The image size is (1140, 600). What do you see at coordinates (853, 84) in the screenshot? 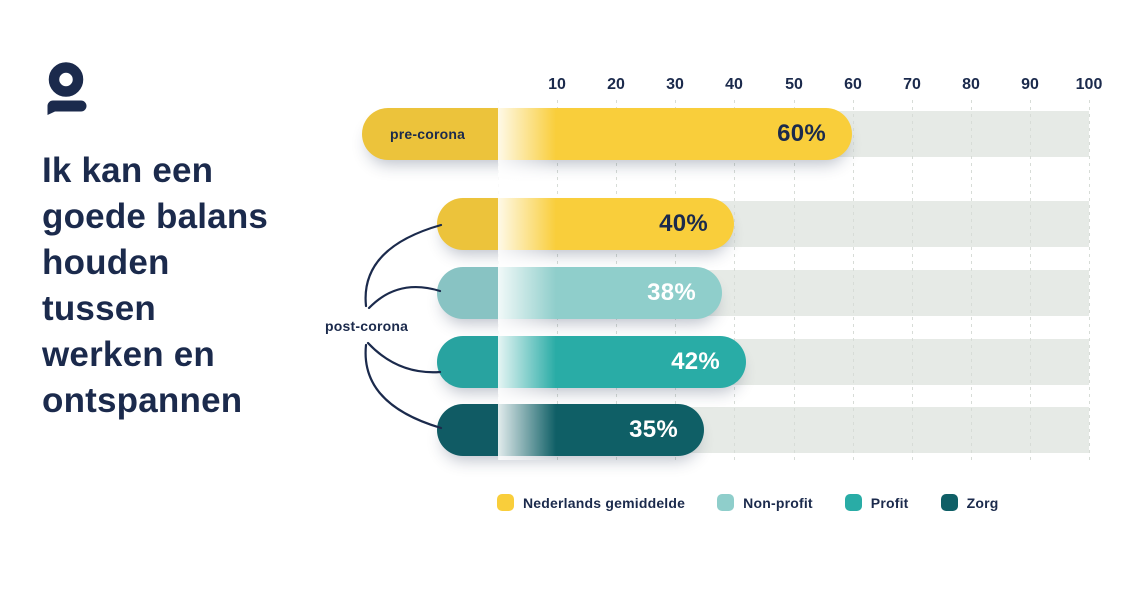
I see `x-axis-tick-label: 60` at bounding box center [853, 84].